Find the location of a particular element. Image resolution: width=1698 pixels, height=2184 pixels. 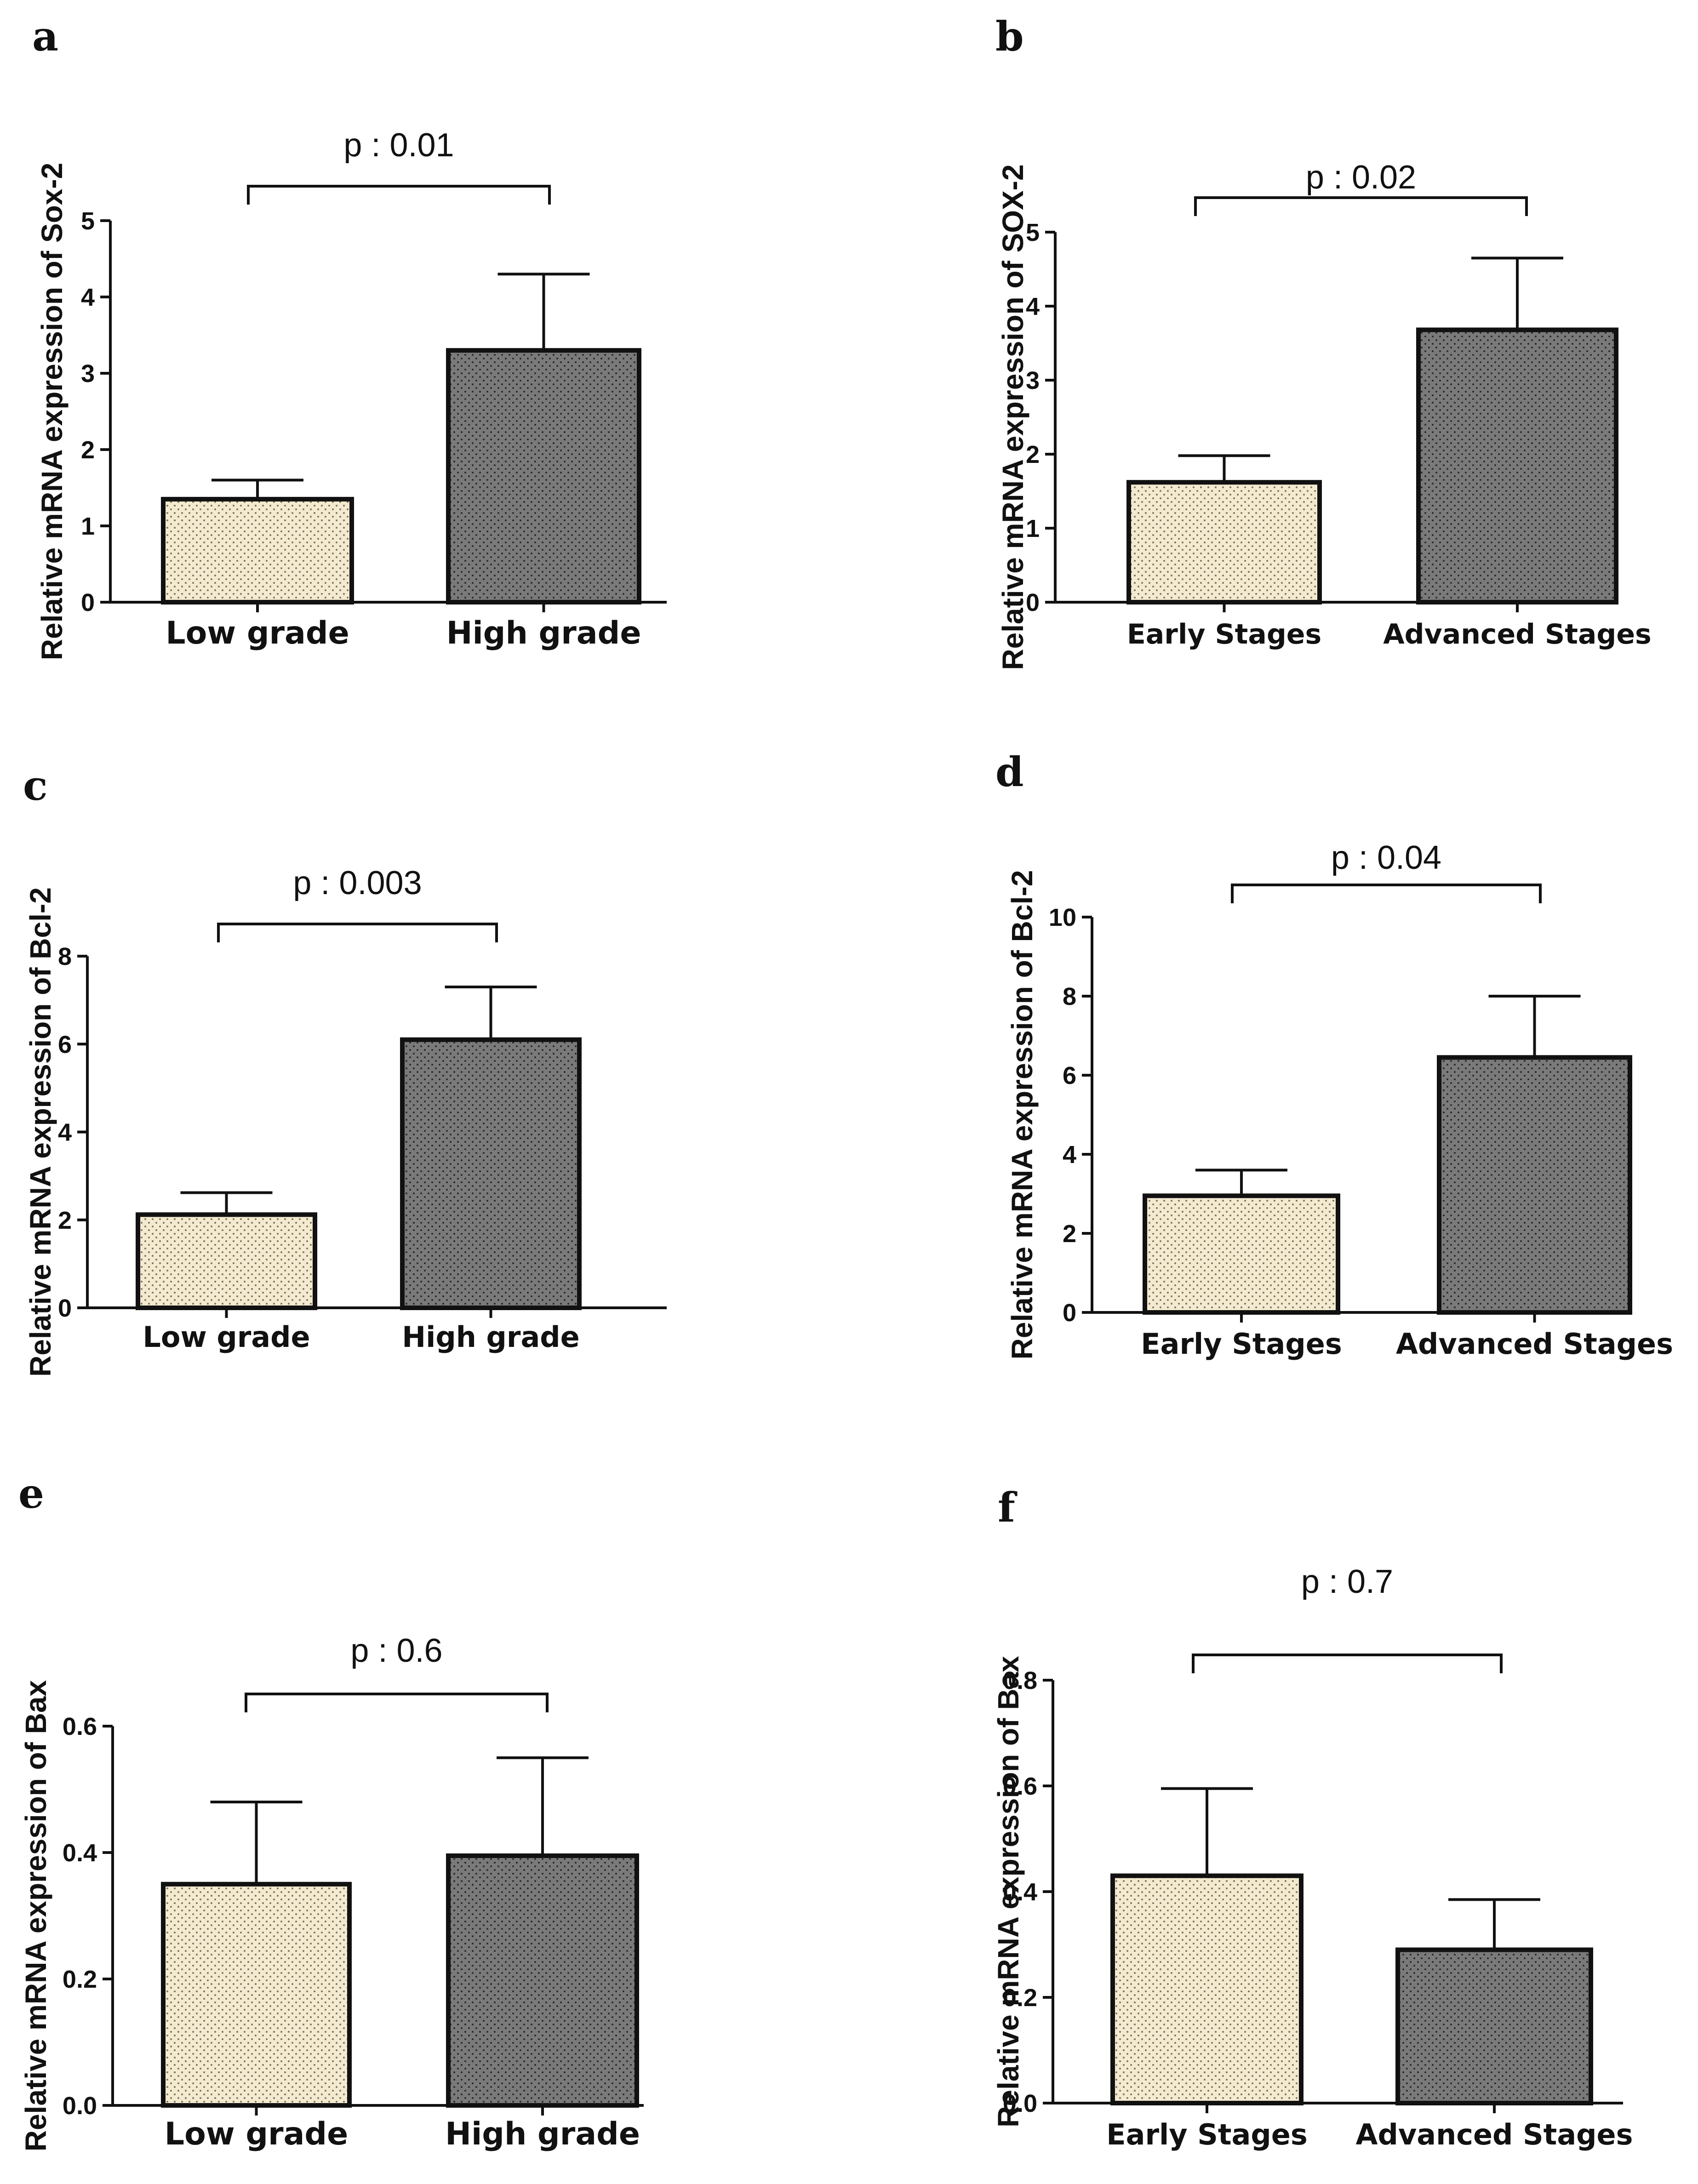

p-value-label: p : 0.7 is located at coordinates (1347, 1581).